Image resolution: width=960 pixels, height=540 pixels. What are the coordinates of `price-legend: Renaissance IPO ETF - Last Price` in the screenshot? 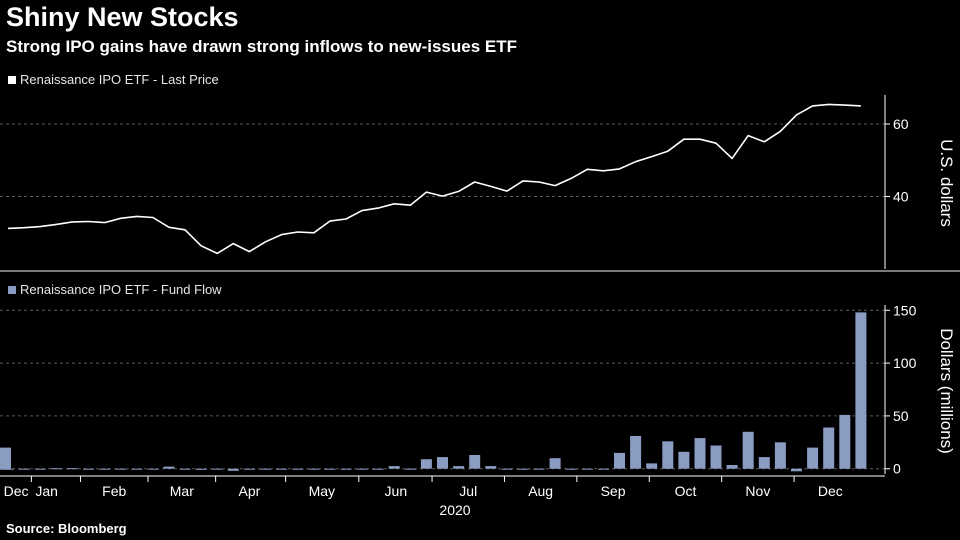 It's located at (113, 79).